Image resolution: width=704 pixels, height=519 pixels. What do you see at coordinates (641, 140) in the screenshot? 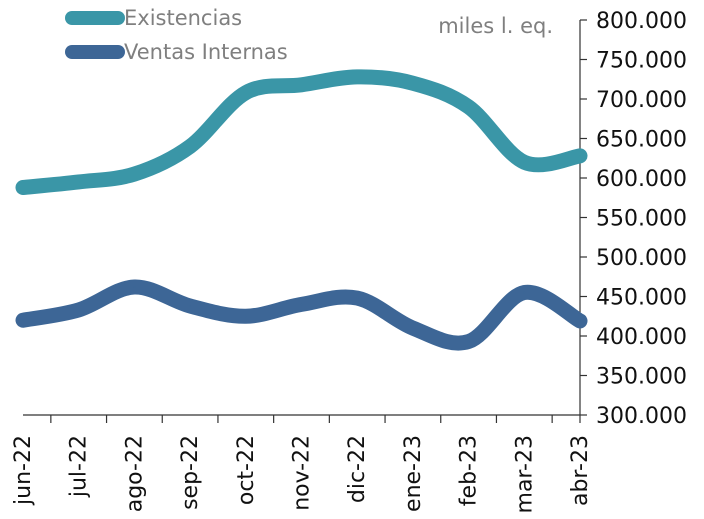
I see `y-tick-label: 650.000` at bounding box center [641, 140].